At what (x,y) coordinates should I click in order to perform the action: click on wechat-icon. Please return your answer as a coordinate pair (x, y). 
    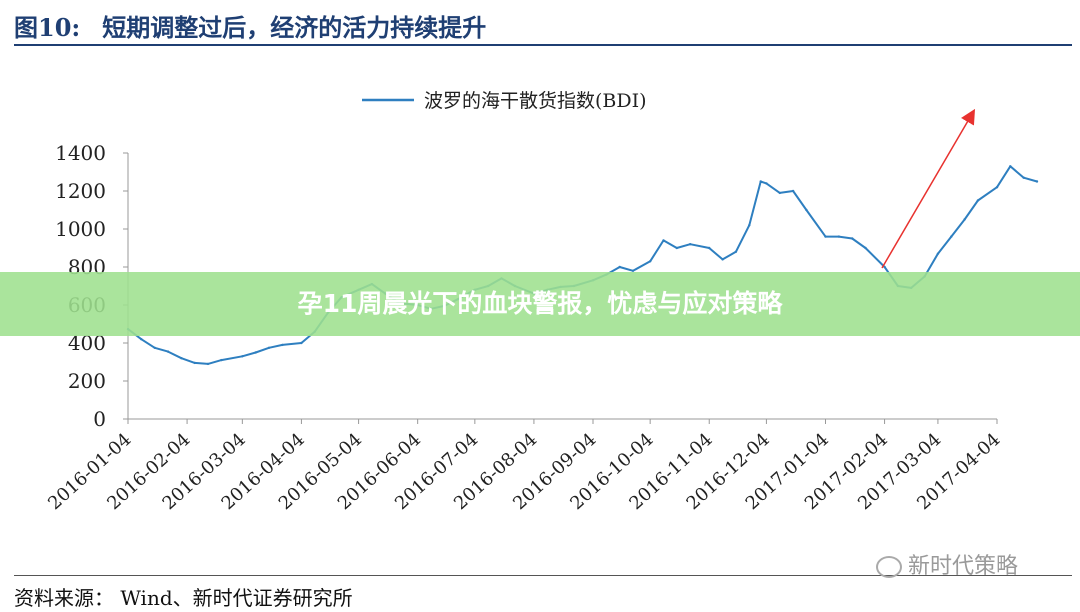
    Looking at the image, I should click on (889, 567).